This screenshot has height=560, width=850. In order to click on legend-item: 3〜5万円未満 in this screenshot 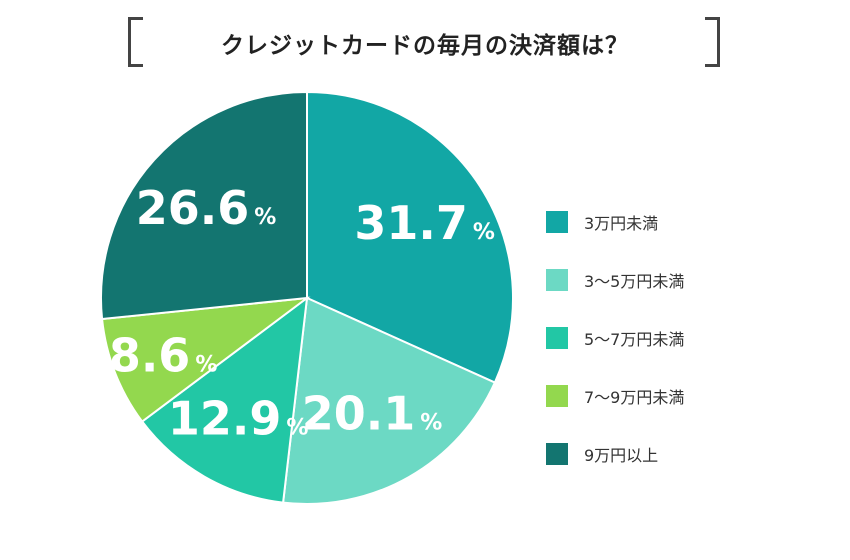, I will do `click(615, 279)`.